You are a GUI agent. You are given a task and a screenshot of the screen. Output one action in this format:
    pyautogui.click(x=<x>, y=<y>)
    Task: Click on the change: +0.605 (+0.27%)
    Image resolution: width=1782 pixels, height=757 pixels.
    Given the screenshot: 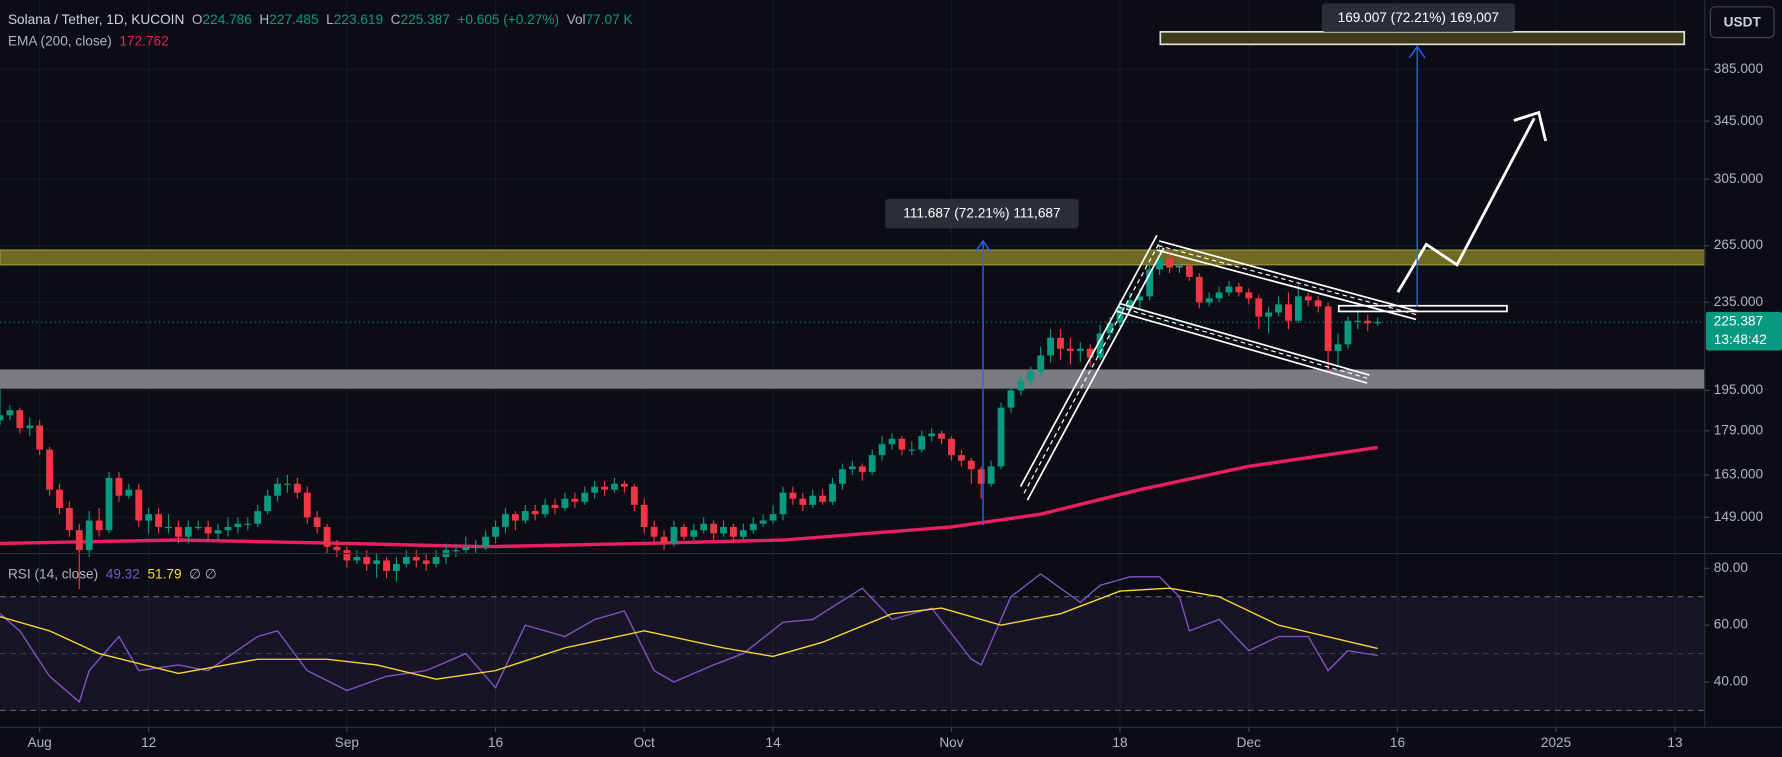 What is the action you would take?
    pyautogui.click(x=508, y=19)
    